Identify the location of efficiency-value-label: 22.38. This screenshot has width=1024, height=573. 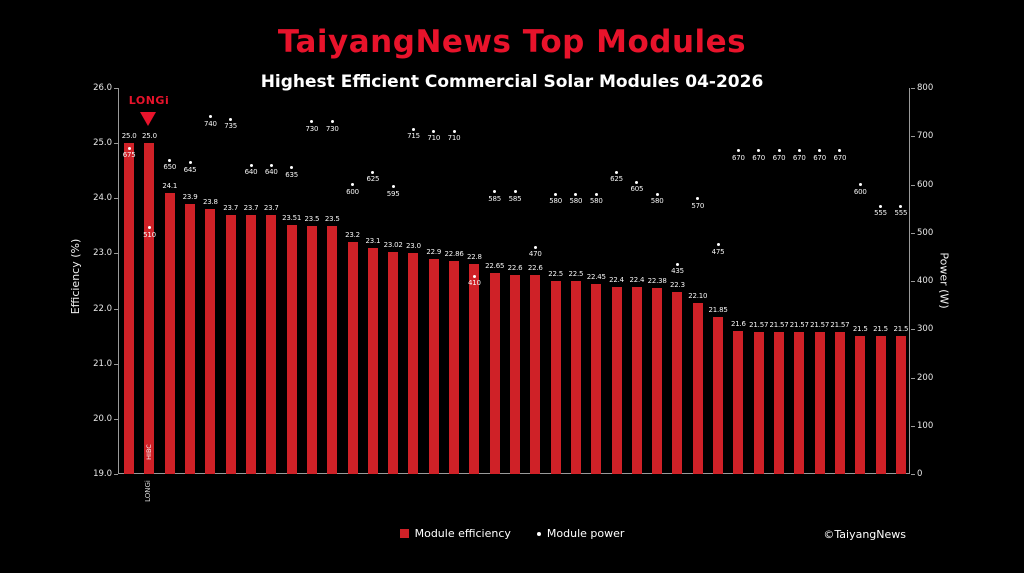
(657, 280).